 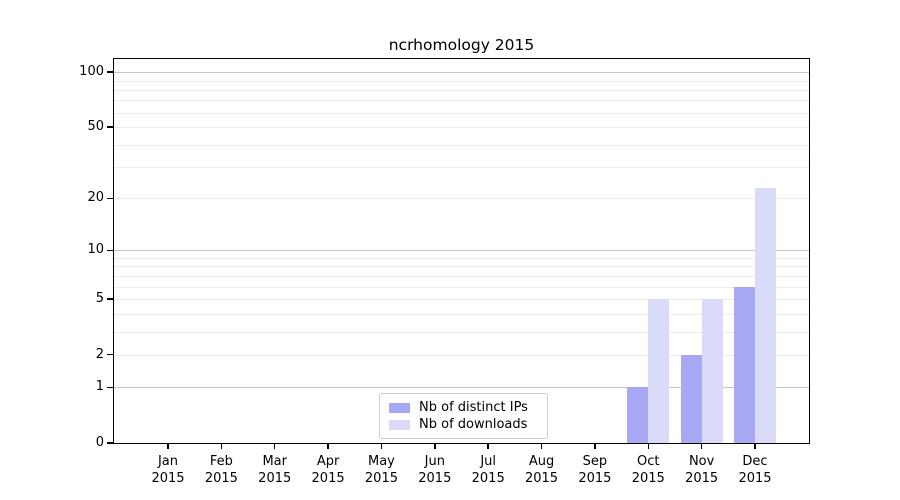 What do you see at coordinates (168, 470) in the screenshot?
I see `x-tick-label: Jan 2015` at bounding box center [168, 470].